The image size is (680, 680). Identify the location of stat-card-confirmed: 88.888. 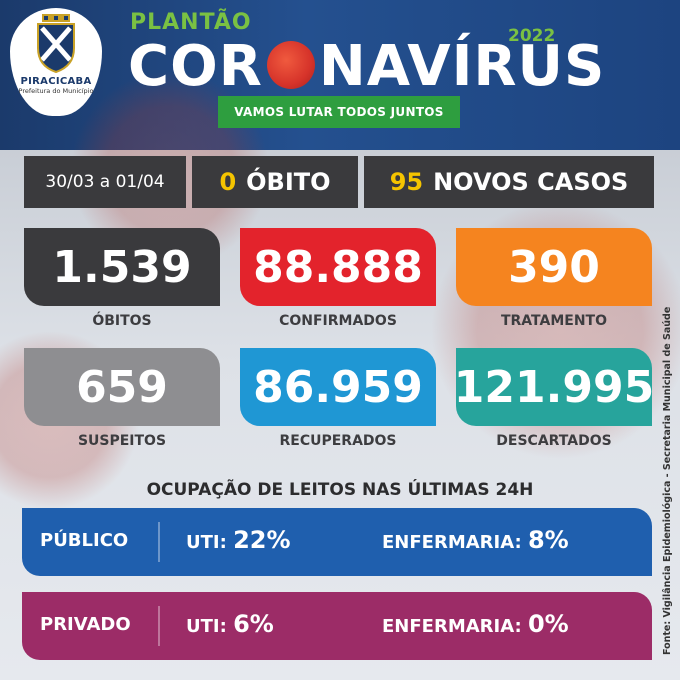
(338, 267).